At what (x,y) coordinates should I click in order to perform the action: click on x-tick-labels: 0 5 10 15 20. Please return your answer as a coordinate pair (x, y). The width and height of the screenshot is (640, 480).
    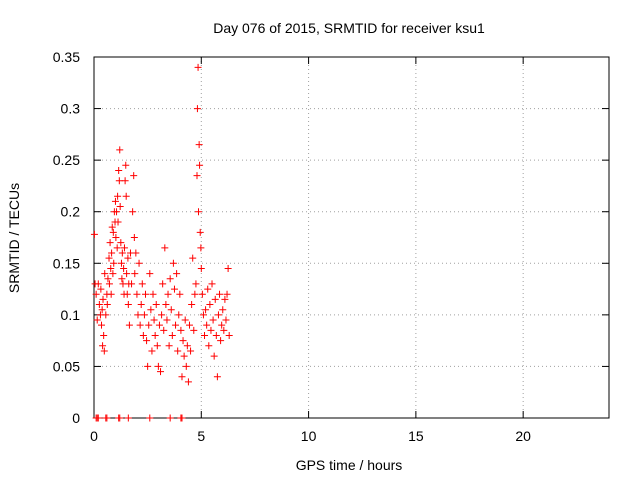
    Looking at the image, I should click on (310, 436).